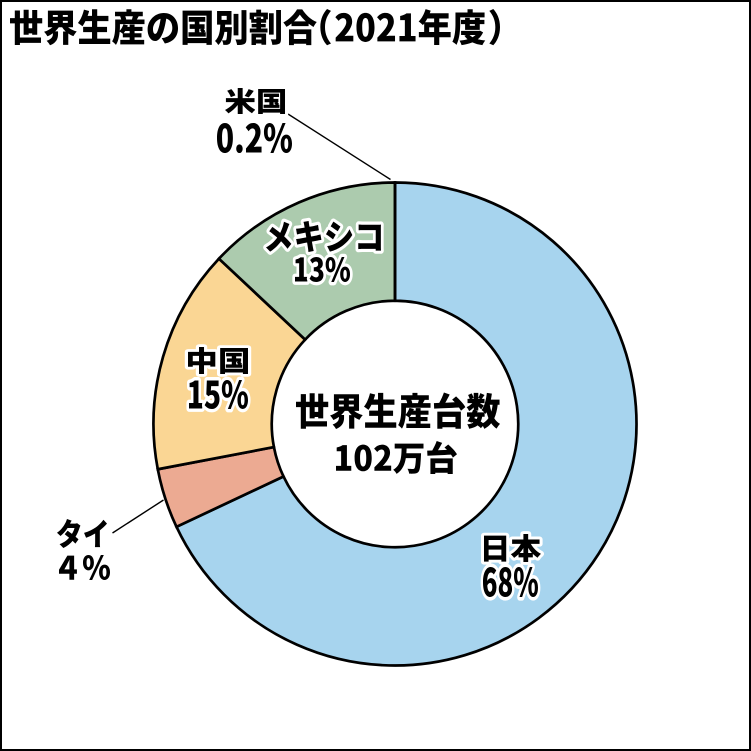  I want to click on label-mexico-name, so click(323, 236).